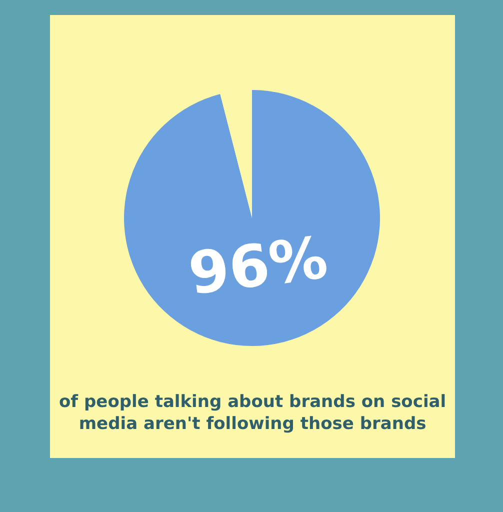  What do you see at coordinates (258, 265) in the screenshot?
I see `data-label: 96%` at bounding box center [258, 265].